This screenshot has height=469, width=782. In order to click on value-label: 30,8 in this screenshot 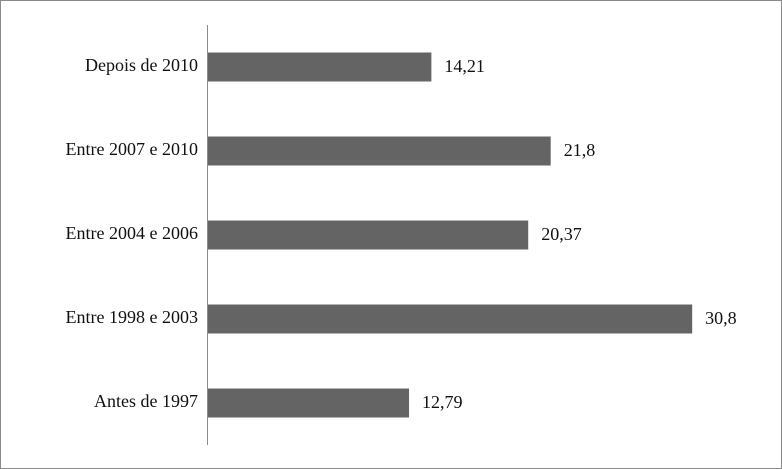, I will do `click(721, 318)`.